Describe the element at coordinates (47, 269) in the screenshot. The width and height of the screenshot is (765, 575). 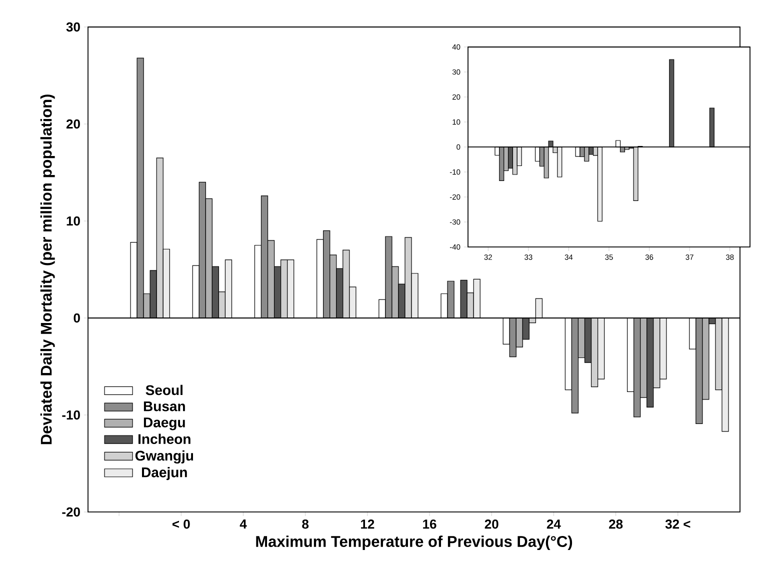
I see `y-axis-title: Deviated Daily Mortality (per million population)` at that location.